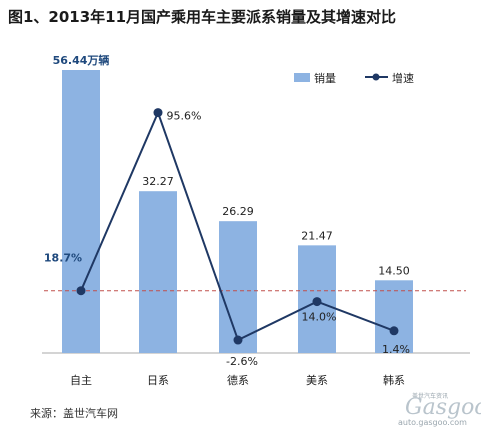 The width and height of the screenshot is (481, 432). Describe the element at coordinates (317, 380) in the screenshot. I see `x-tick-label-3: 美系` at that location.